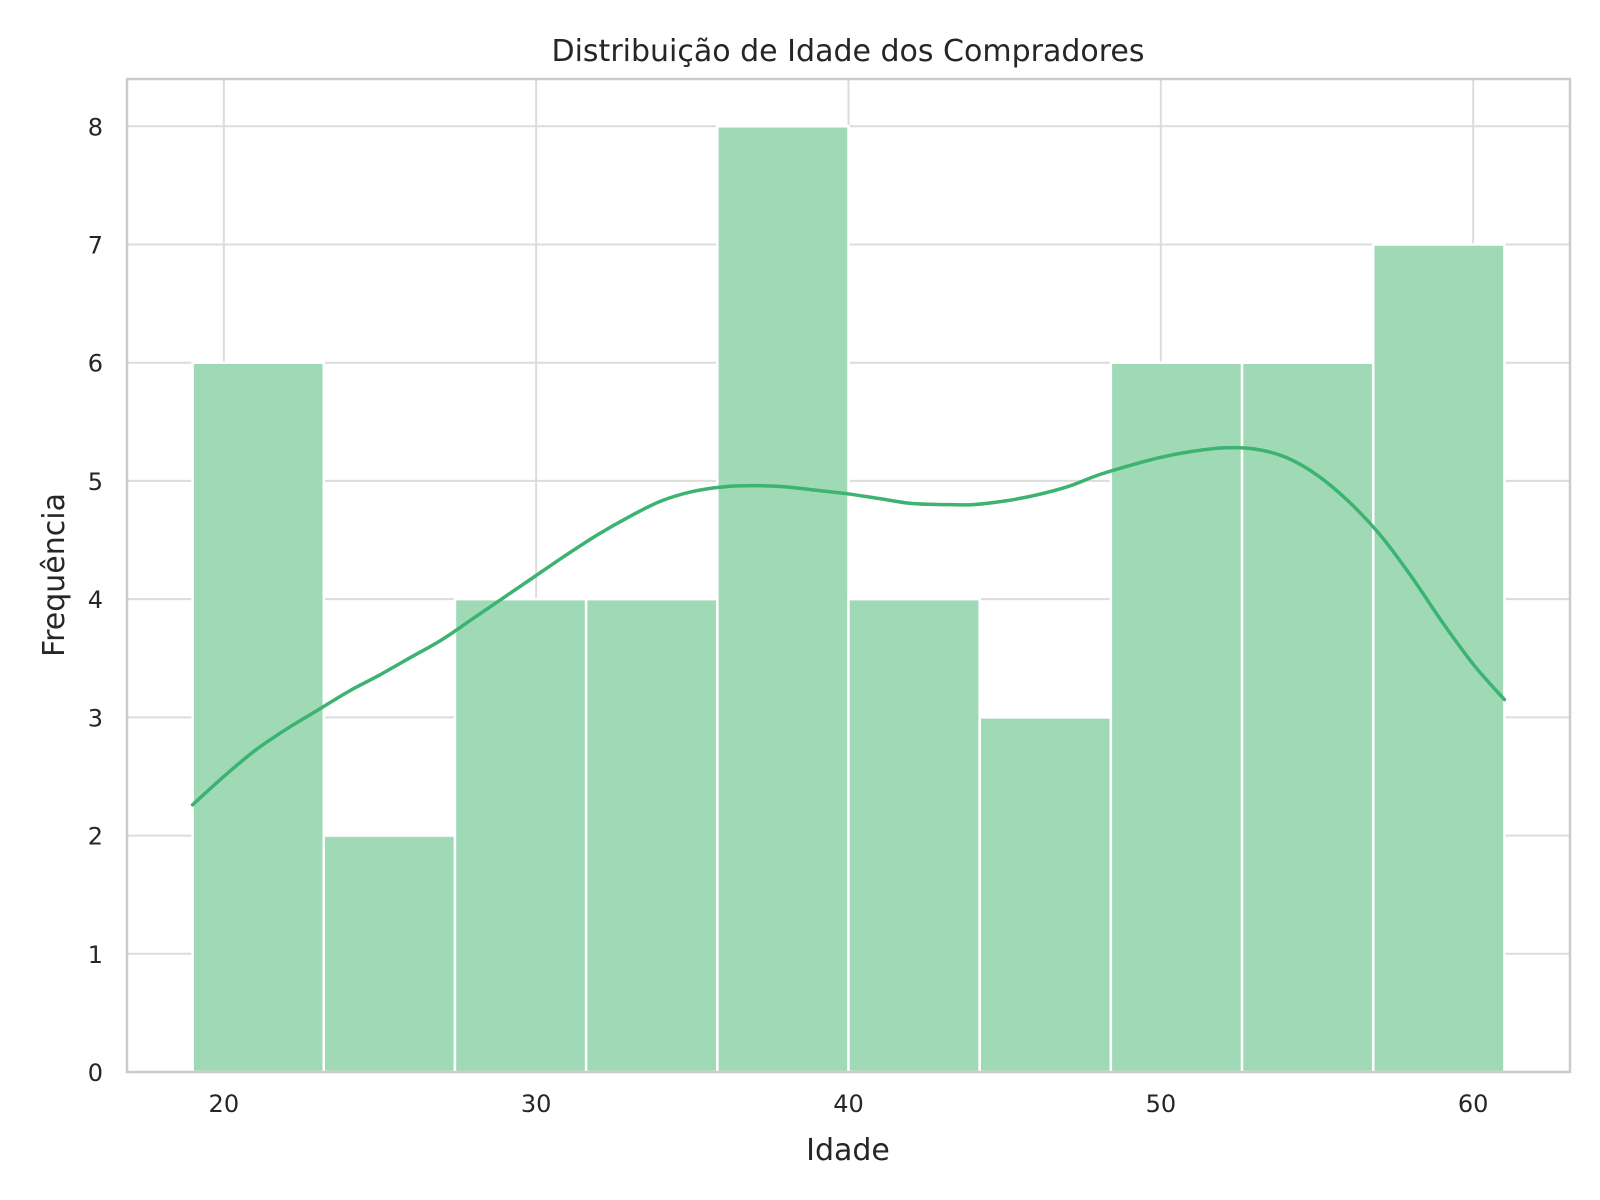  I want to click on y-tick-label: 8, so click(95, 127).